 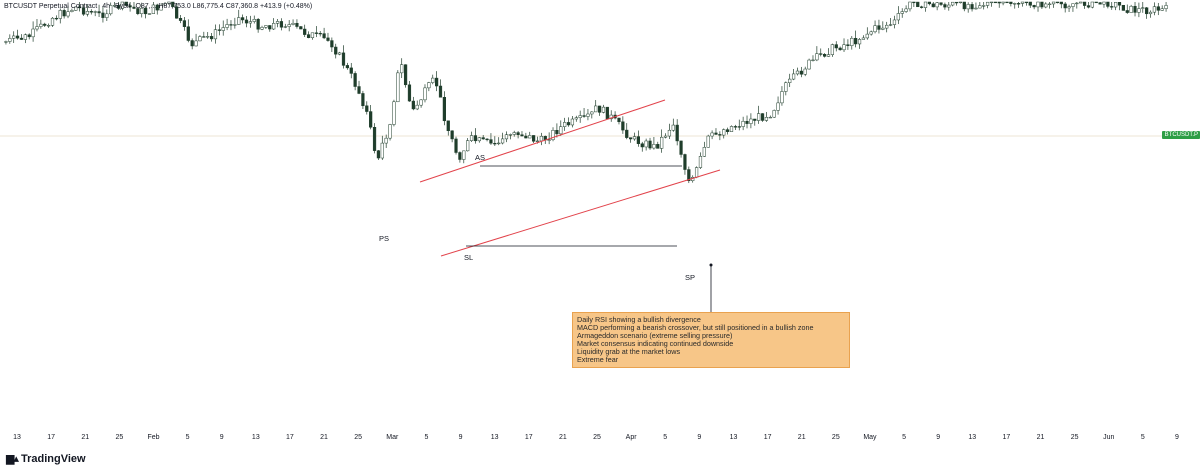 I want to click on price-axis-tag: BTCUSDT.P, so click(x=1180, y=135).